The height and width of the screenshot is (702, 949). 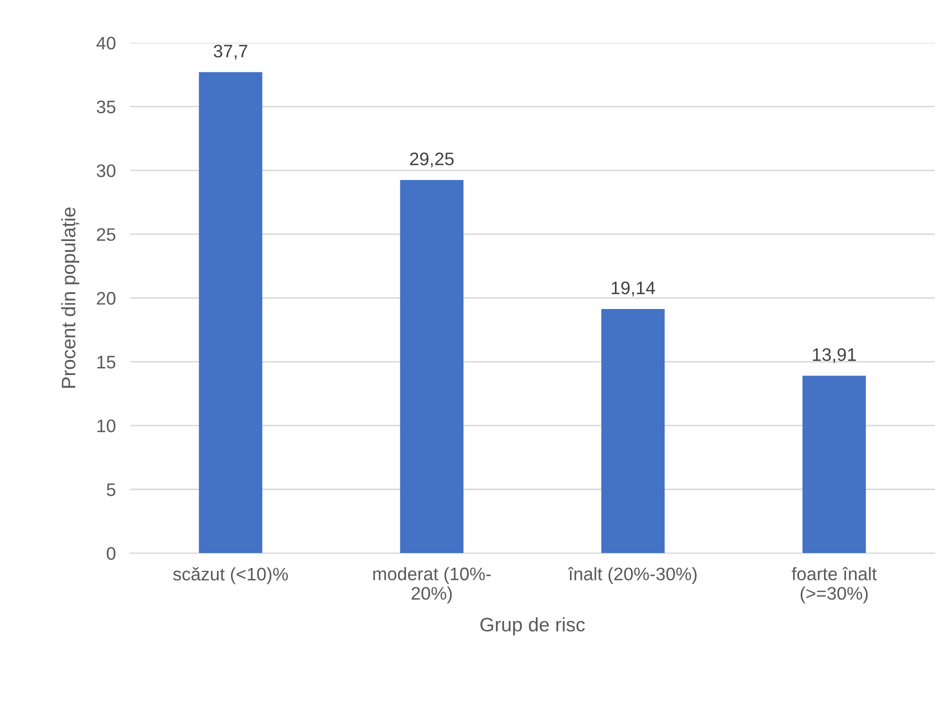 What do you see at coordinates (106, 107) in the screenshot?
I see `y-tick-label: 35` at bounding box center [106, 107].